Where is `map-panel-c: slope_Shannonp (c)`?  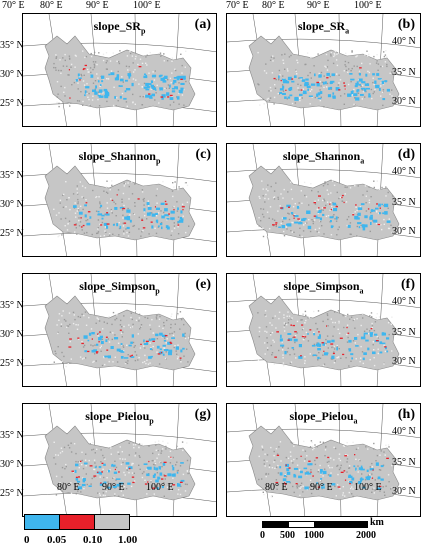
map-panel-c: slope_Shannonp (c) is located at coordinates (119, 200).